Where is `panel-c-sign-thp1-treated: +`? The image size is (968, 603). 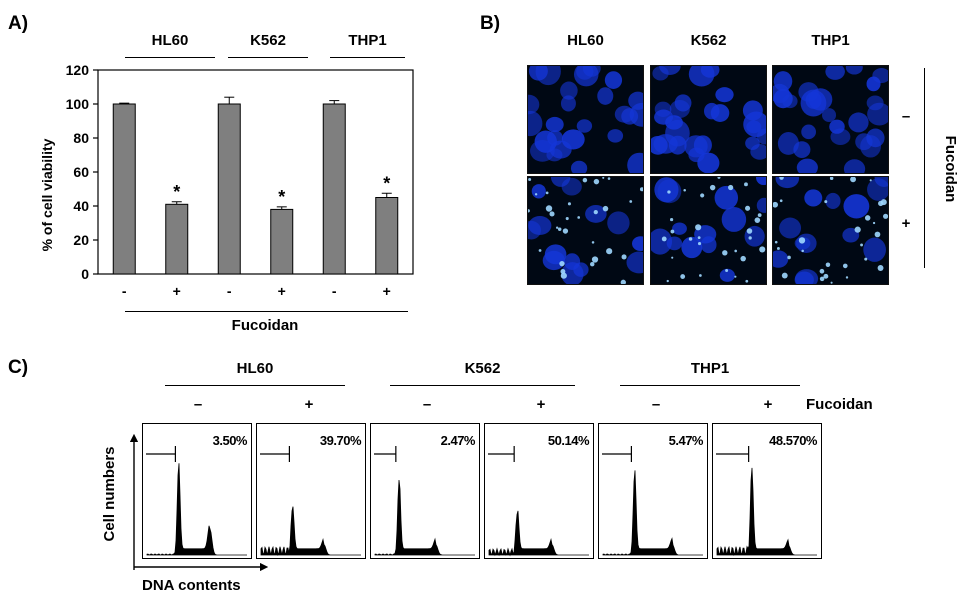
panel-c-sign-thp1-treated: + is located at coordinates (768, 404).